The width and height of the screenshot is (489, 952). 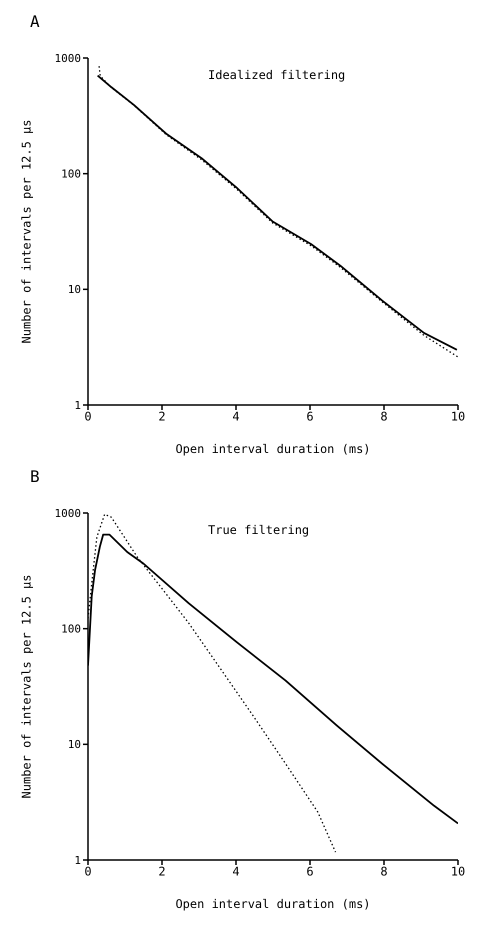 I want to click on annotation: True filtering, so click(x=259, y=530).